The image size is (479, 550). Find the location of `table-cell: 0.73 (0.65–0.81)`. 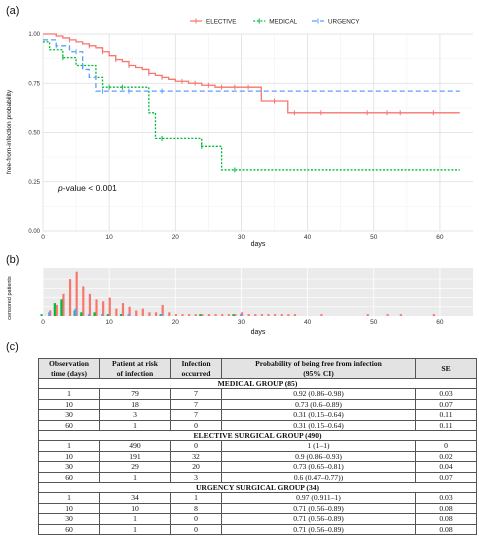

table-cell: 0.73 (0.65–0.81) is located at coordinates (318, 467).